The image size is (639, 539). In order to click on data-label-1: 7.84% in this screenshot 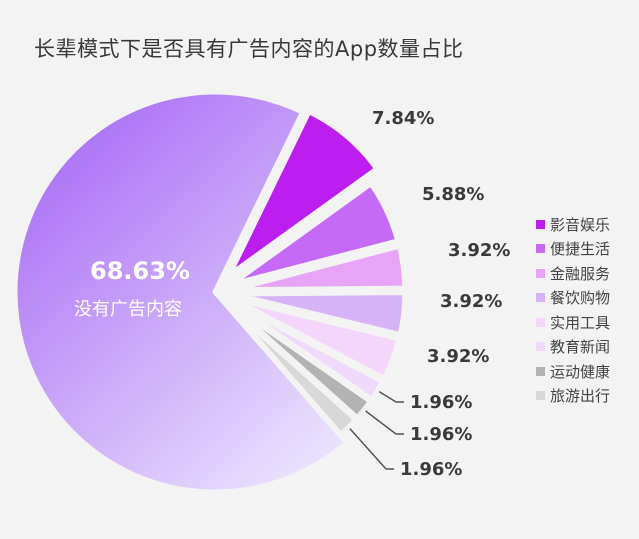, I will do `click(403, 118)`.